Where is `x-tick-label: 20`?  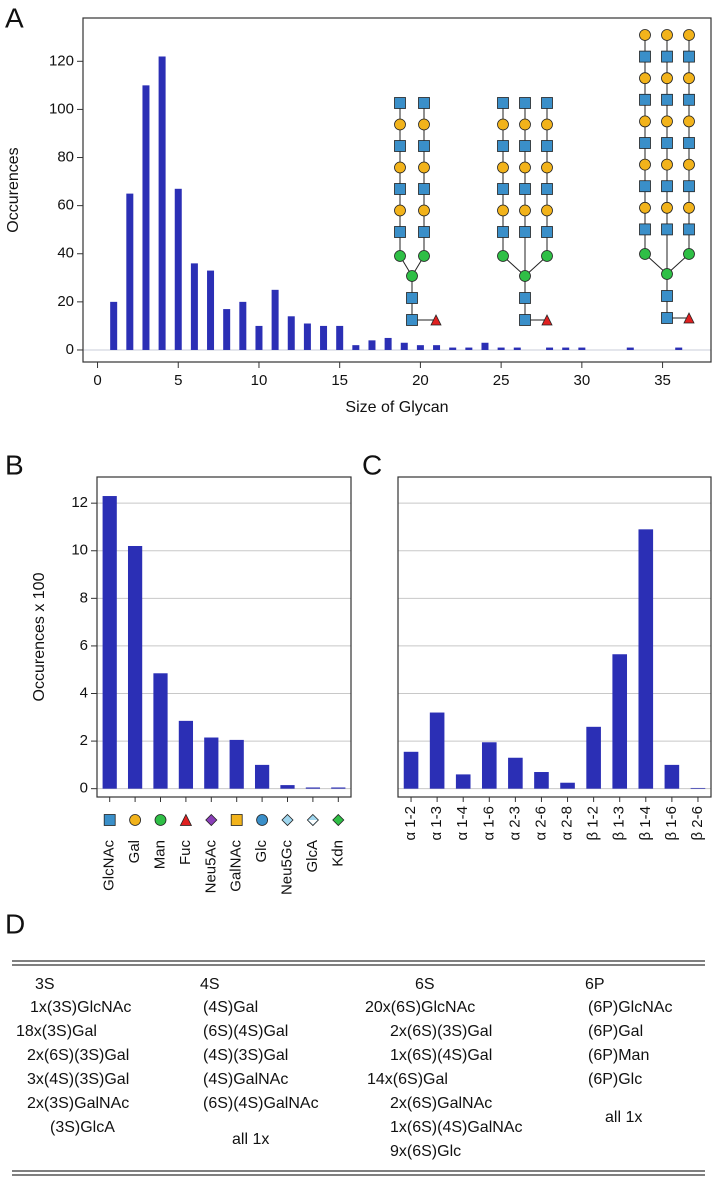 x-tick-label: 20 is located at coordinates (420, 380).